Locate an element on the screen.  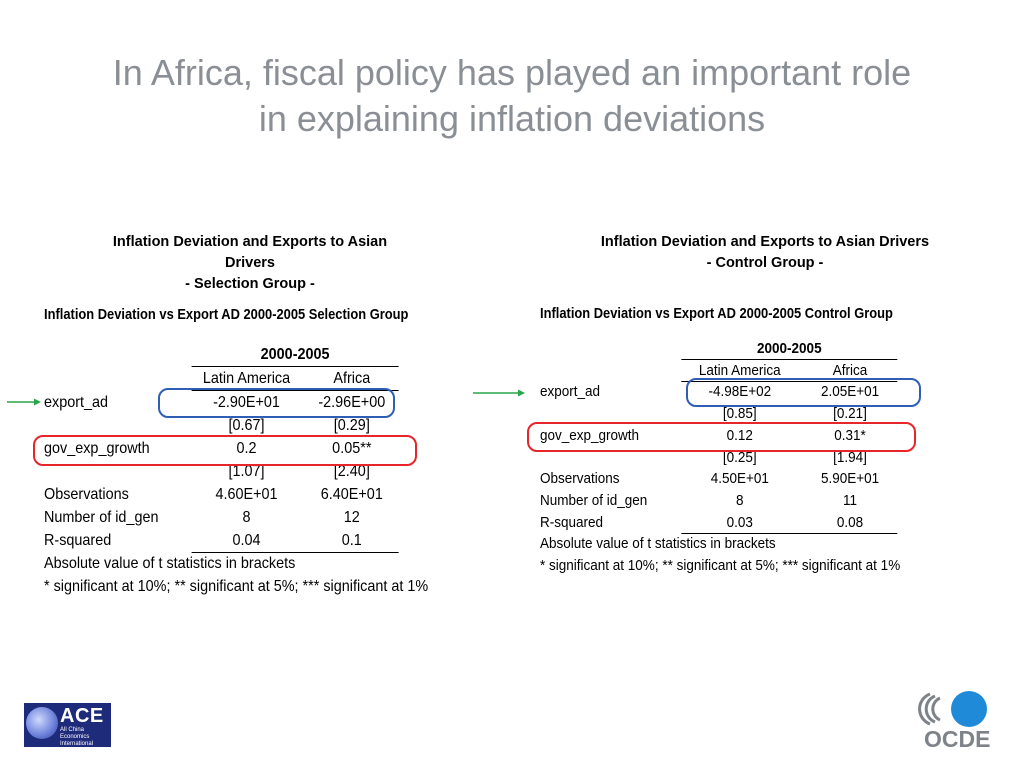
table-row: Observations 4.60E+01 6.40E+01 is located at coordinates (260, 494).